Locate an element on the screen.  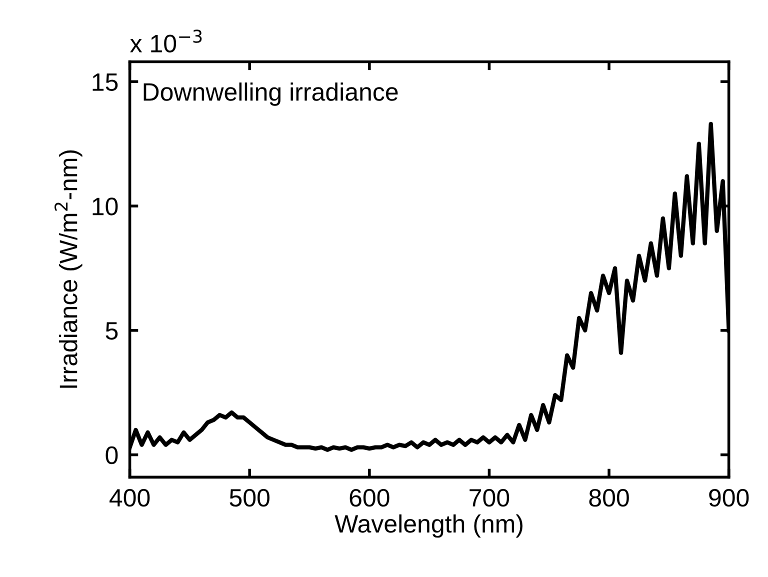
x-tick-label: 400 is located at coordinates (130, 497).